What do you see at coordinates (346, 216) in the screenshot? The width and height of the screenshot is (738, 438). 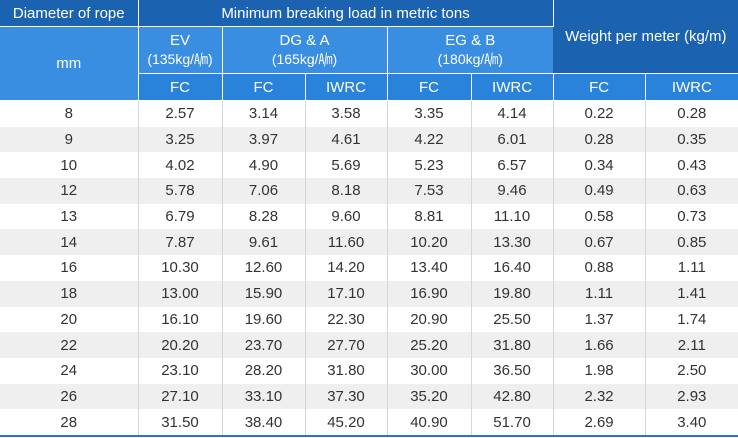 I see `value-cell: 9.60` at bounding box center [346, 216].